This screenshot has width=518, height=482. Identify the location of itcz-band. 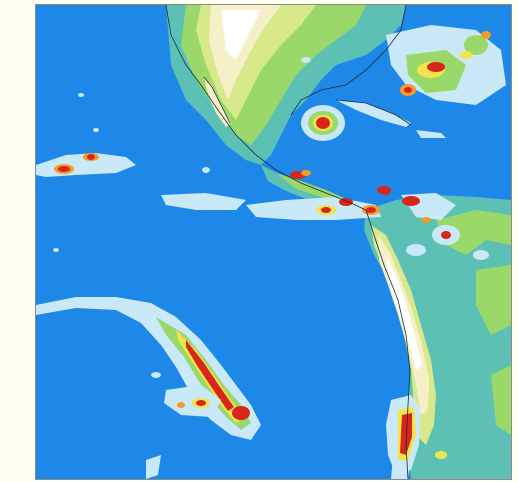
(213, 186).